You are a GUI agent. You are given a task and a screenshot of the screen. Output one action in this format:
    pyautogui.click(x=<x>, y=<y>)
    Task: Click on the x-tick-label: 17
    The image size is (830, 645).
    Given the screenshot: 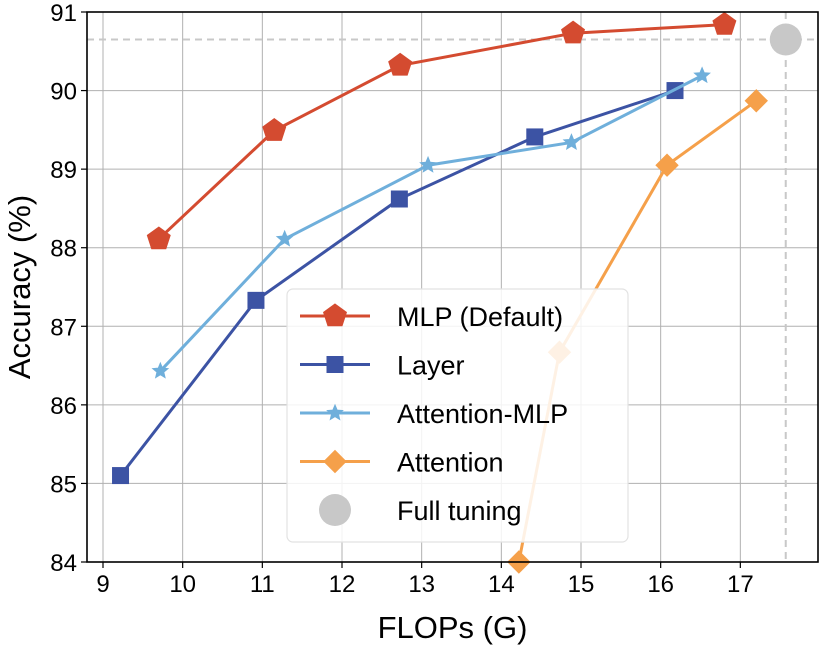 What is the action you would take?
    pyautogui.click(x=740, y=584)
    